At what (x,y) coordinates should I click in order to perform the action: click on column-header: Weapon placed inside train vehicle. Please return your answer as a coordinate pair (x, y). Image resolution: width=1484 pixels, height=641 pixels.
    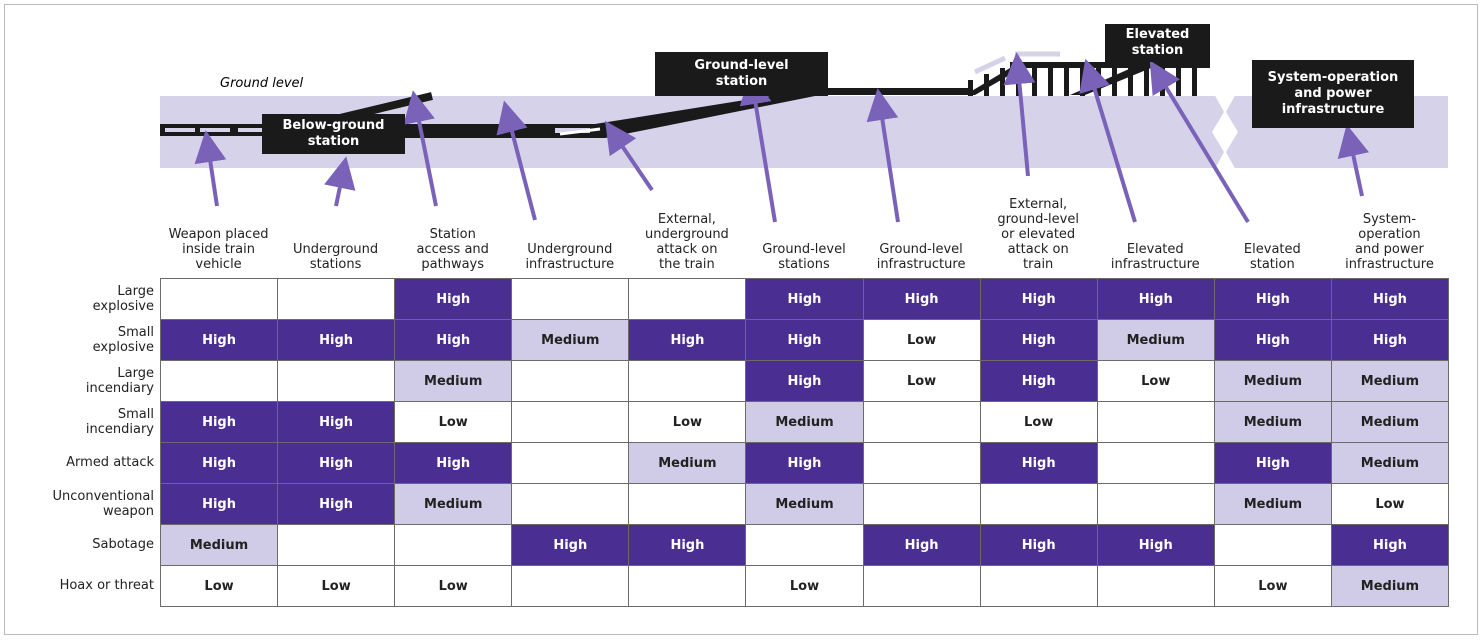
    Looking at the image, I should click on (218, 249).